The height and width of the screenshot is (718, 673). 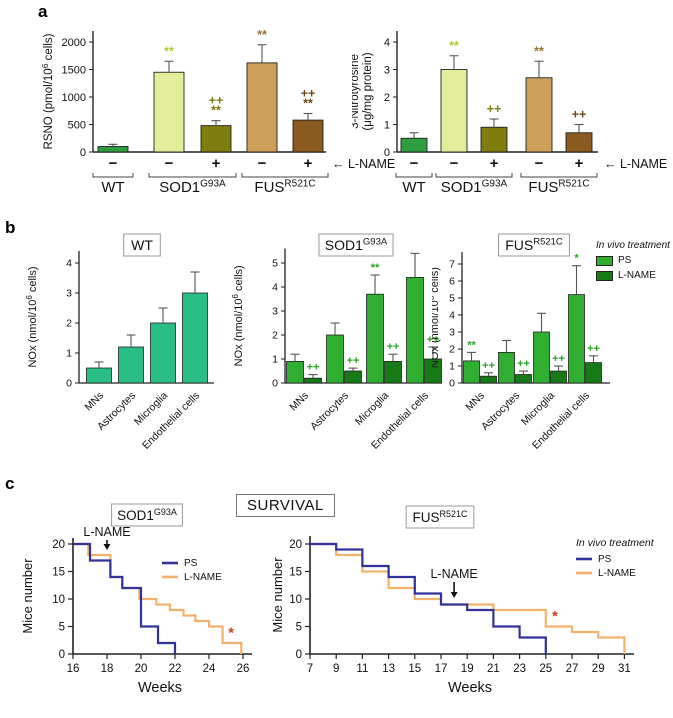 What do you see at coordinates (73, 669) in the screenshot?
I see `x-tick-label: 16` at bounding box center [73, 669].